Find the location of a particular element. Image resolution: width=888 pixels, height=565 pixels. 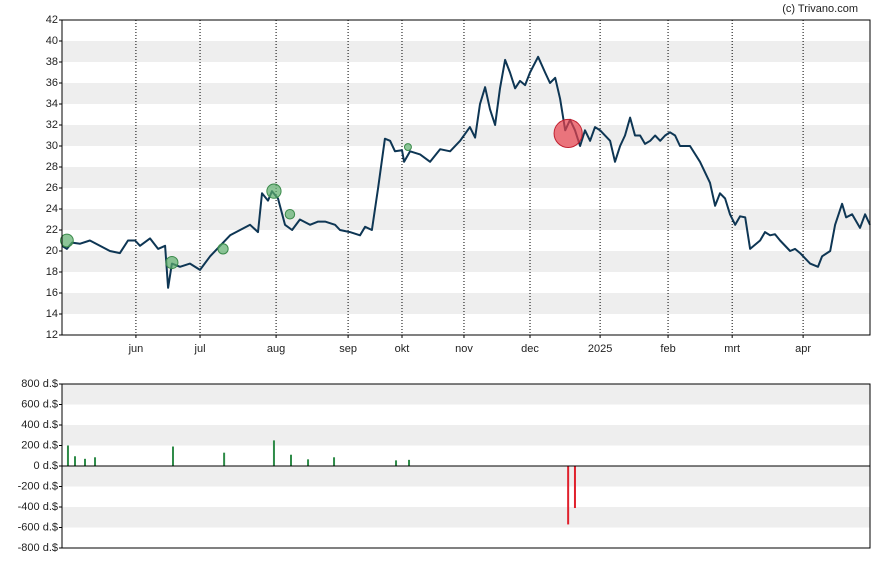

y-tick-label: 24 is located at coordinates (52, 209).